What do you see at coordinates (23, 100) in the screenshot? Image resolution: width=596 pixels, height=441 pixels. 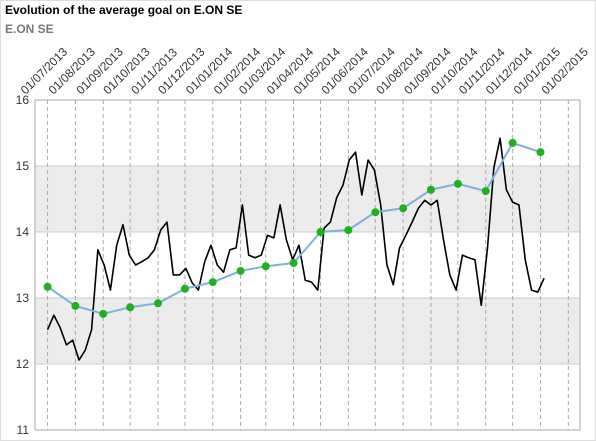 I see `y-tick-label: 16` at bounding box center [23, 100].